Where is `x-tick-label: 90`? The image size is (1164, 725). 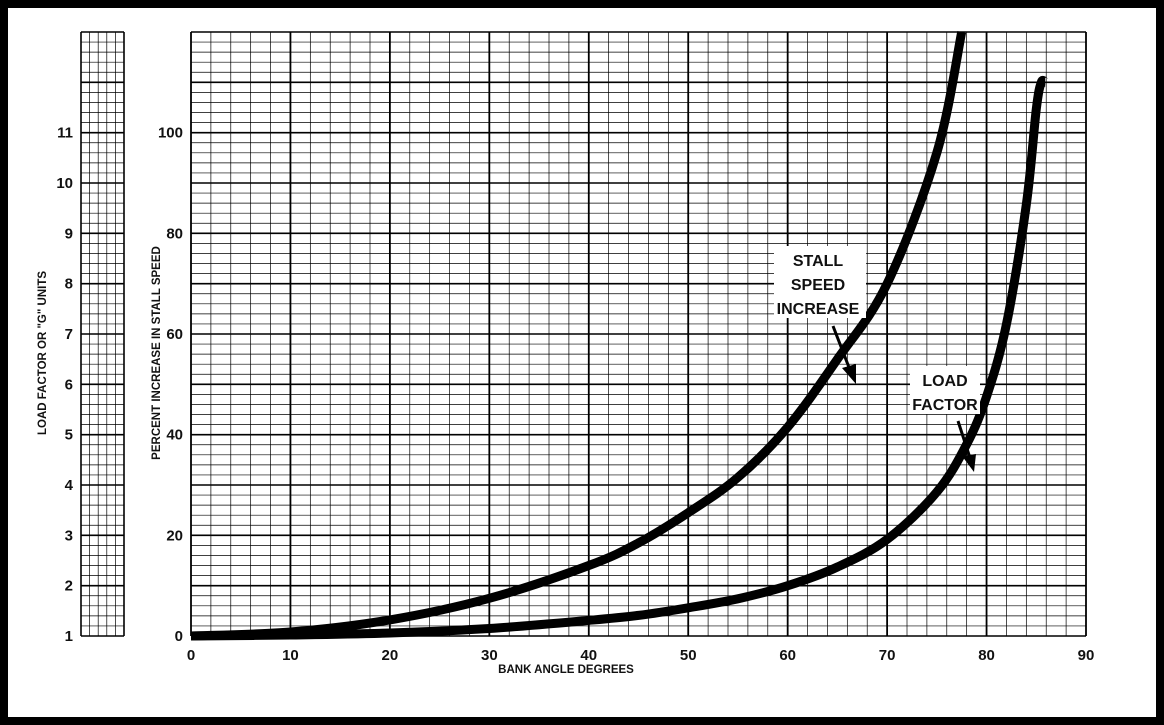
x-tick-label: 90 is located at coordinates (1086, 655).